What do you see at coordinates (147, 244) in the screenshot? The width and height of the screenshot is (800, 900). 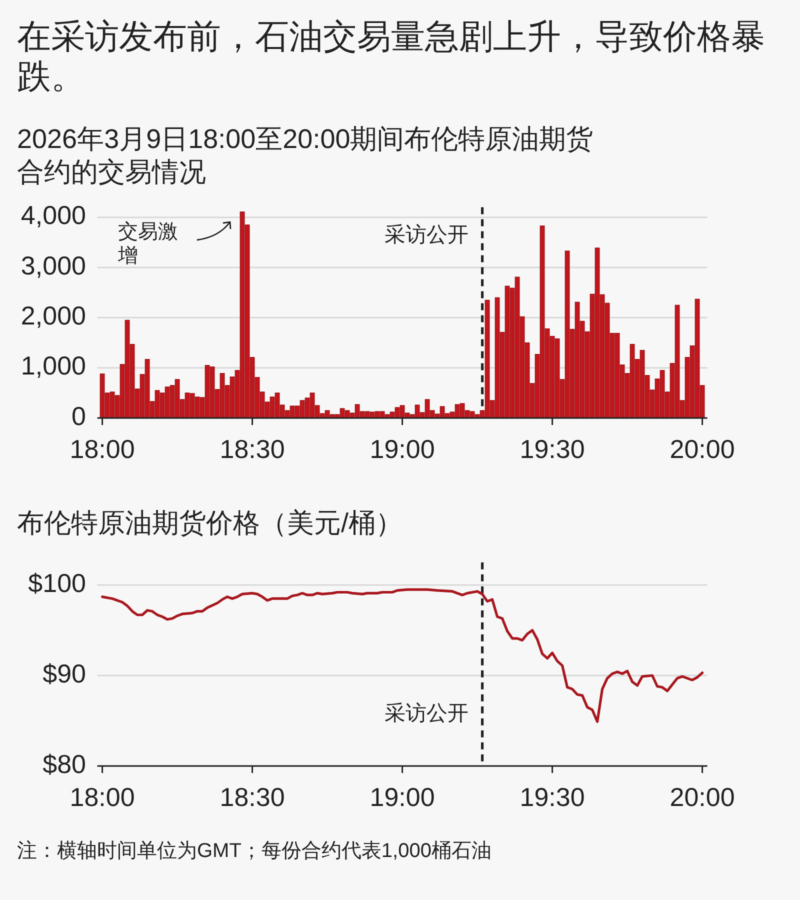 I see `annotation: 交易激增` at bounding box center [147, 244].